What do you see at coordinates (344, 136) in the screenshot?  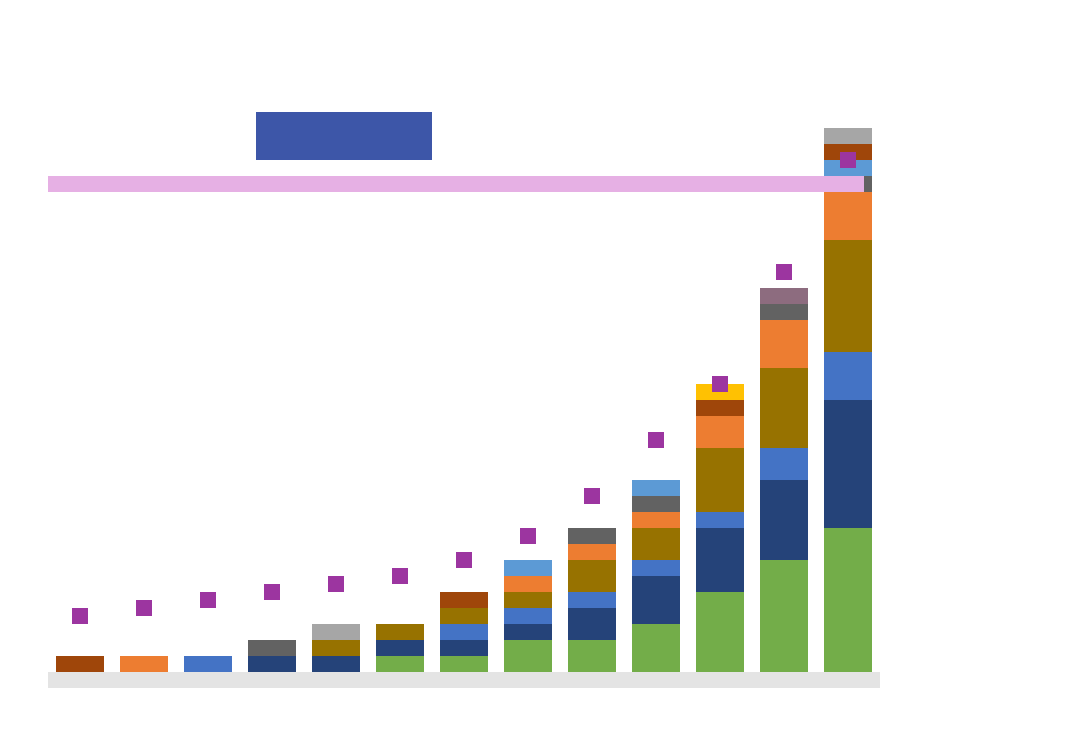 I see `legend-button` at bounding box center [344, 136].